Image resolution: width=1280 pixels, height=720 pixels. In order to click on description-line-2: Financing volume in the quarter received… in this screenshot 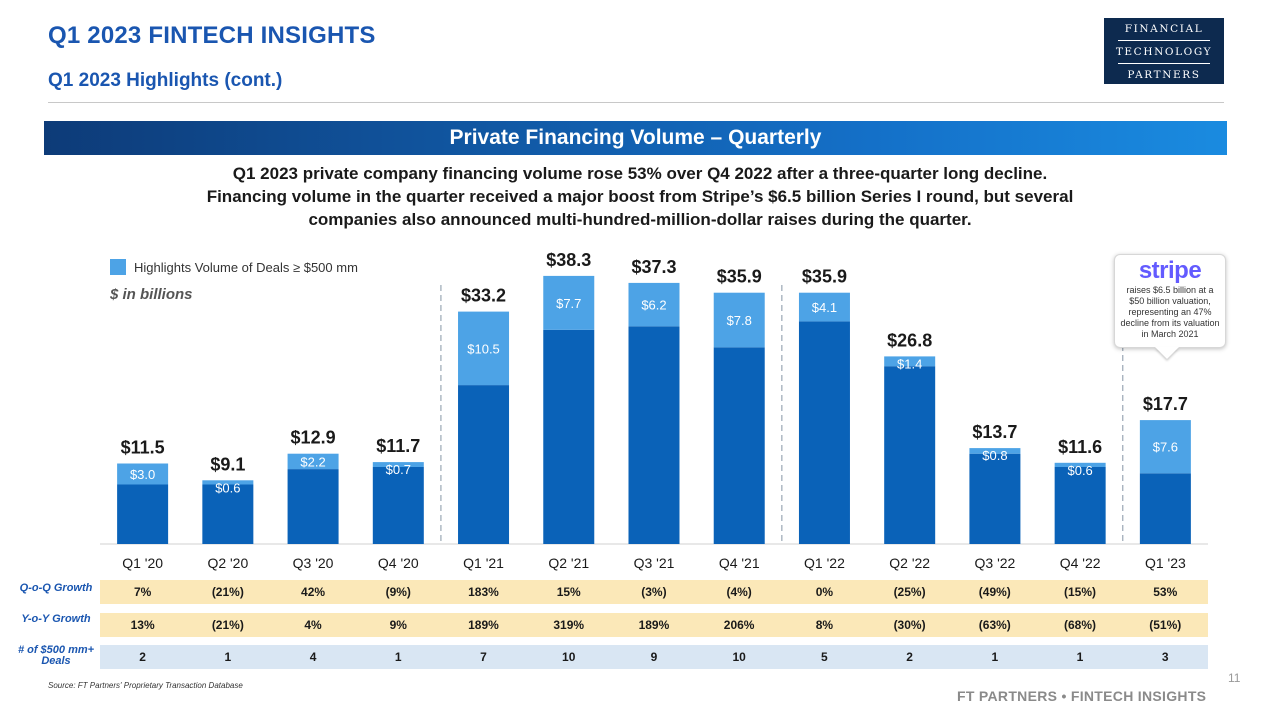, I will do `click(640, 196)`.